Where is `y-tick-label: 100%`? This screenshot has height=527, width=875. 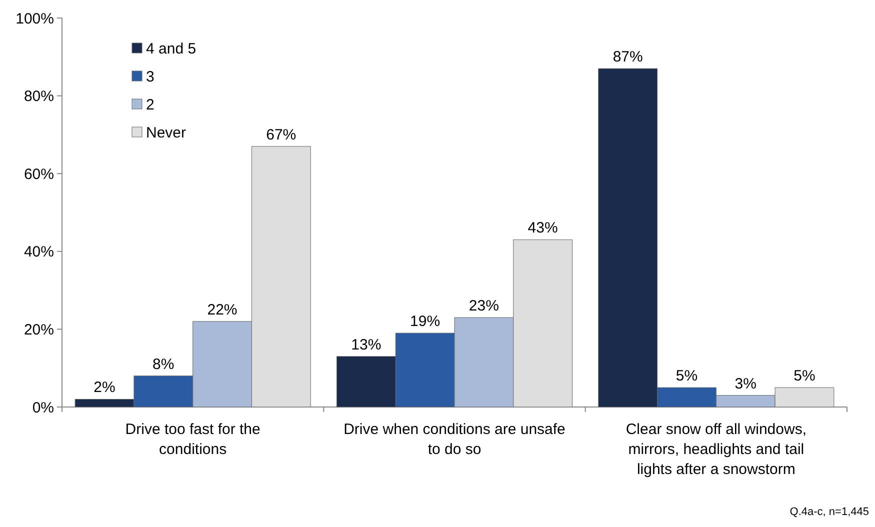 y-tick-label: 100% is located at coordinates (35, 19).